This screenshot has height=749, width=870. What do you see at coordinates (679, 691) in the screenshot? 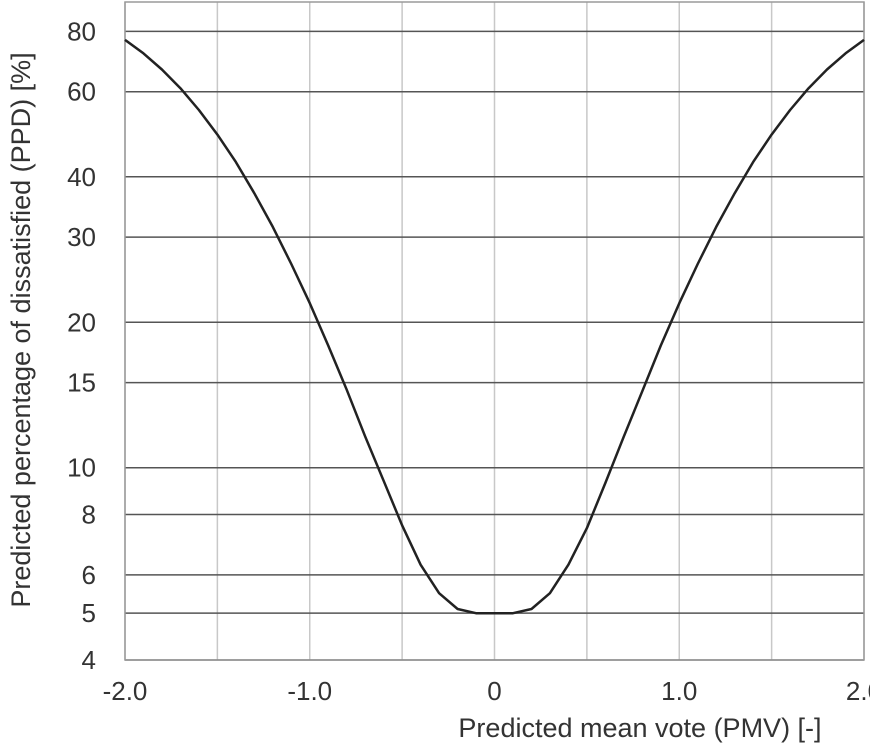
I see `x-tick-label: 1.0` at bounding box center [679, 691].